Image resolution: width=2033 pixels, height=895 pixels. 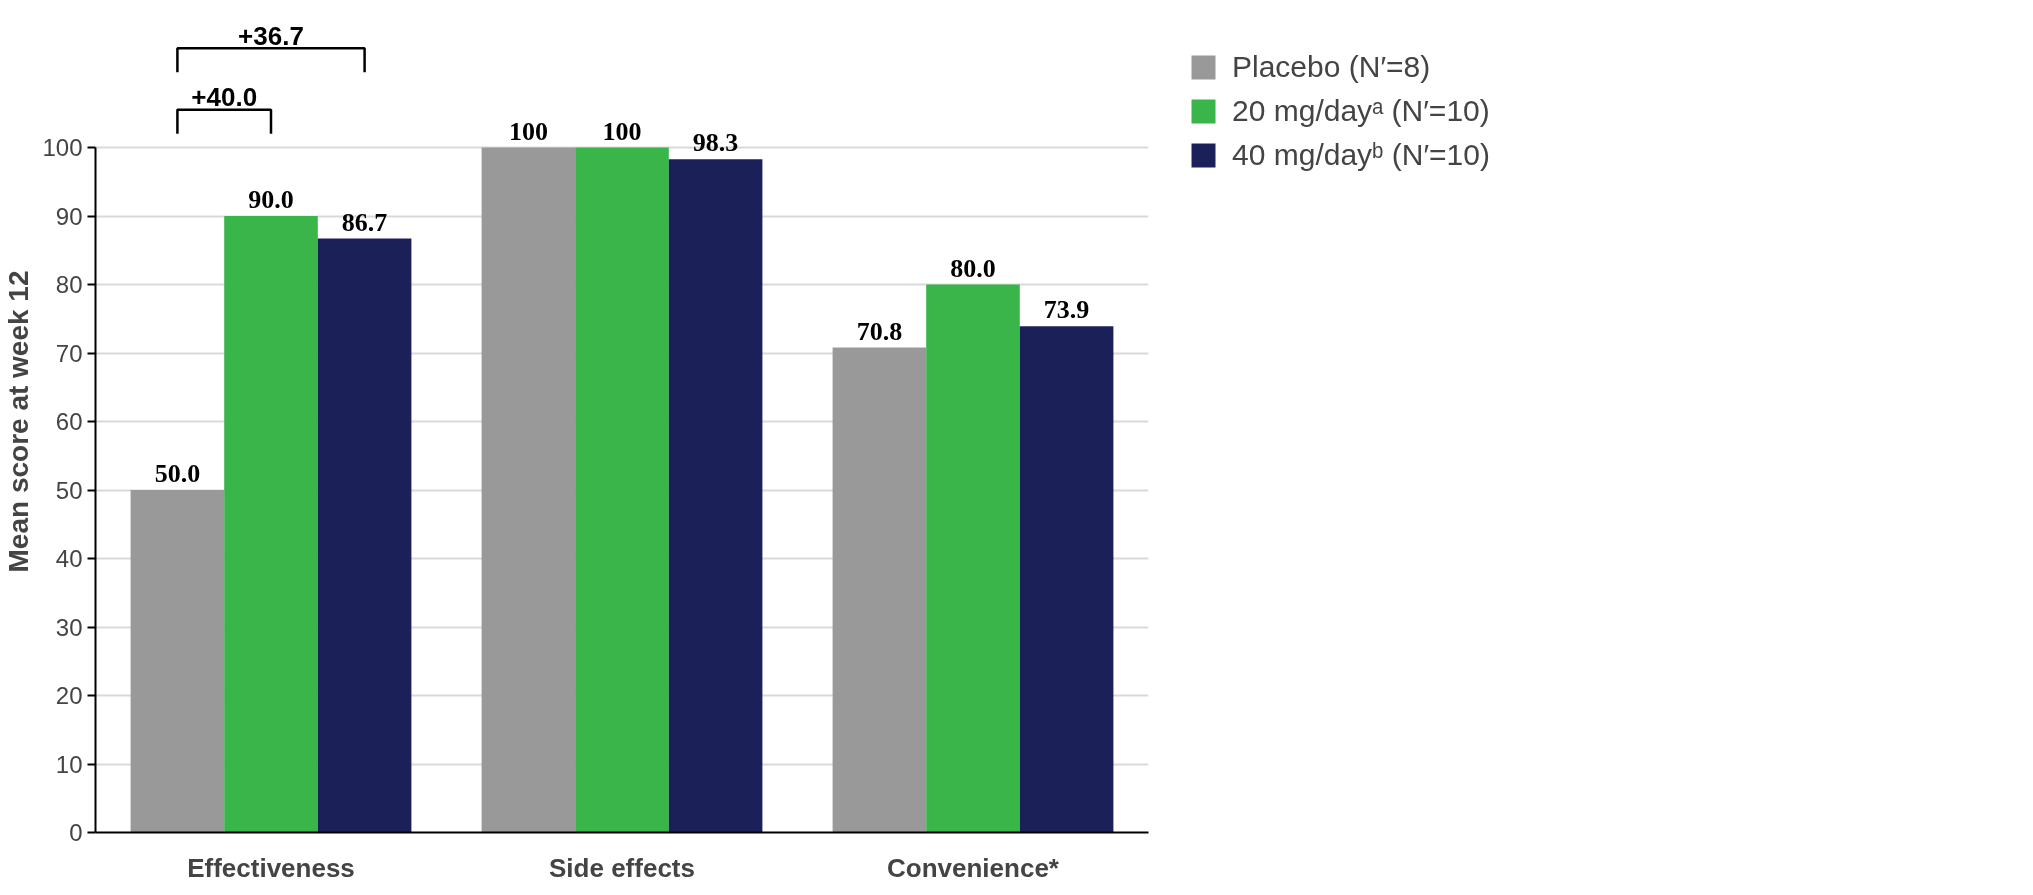 What do you see at coordinates (1066, 310) in the screenshot?
I see `data-label: 73.9` at bounding box center [1066, 310].